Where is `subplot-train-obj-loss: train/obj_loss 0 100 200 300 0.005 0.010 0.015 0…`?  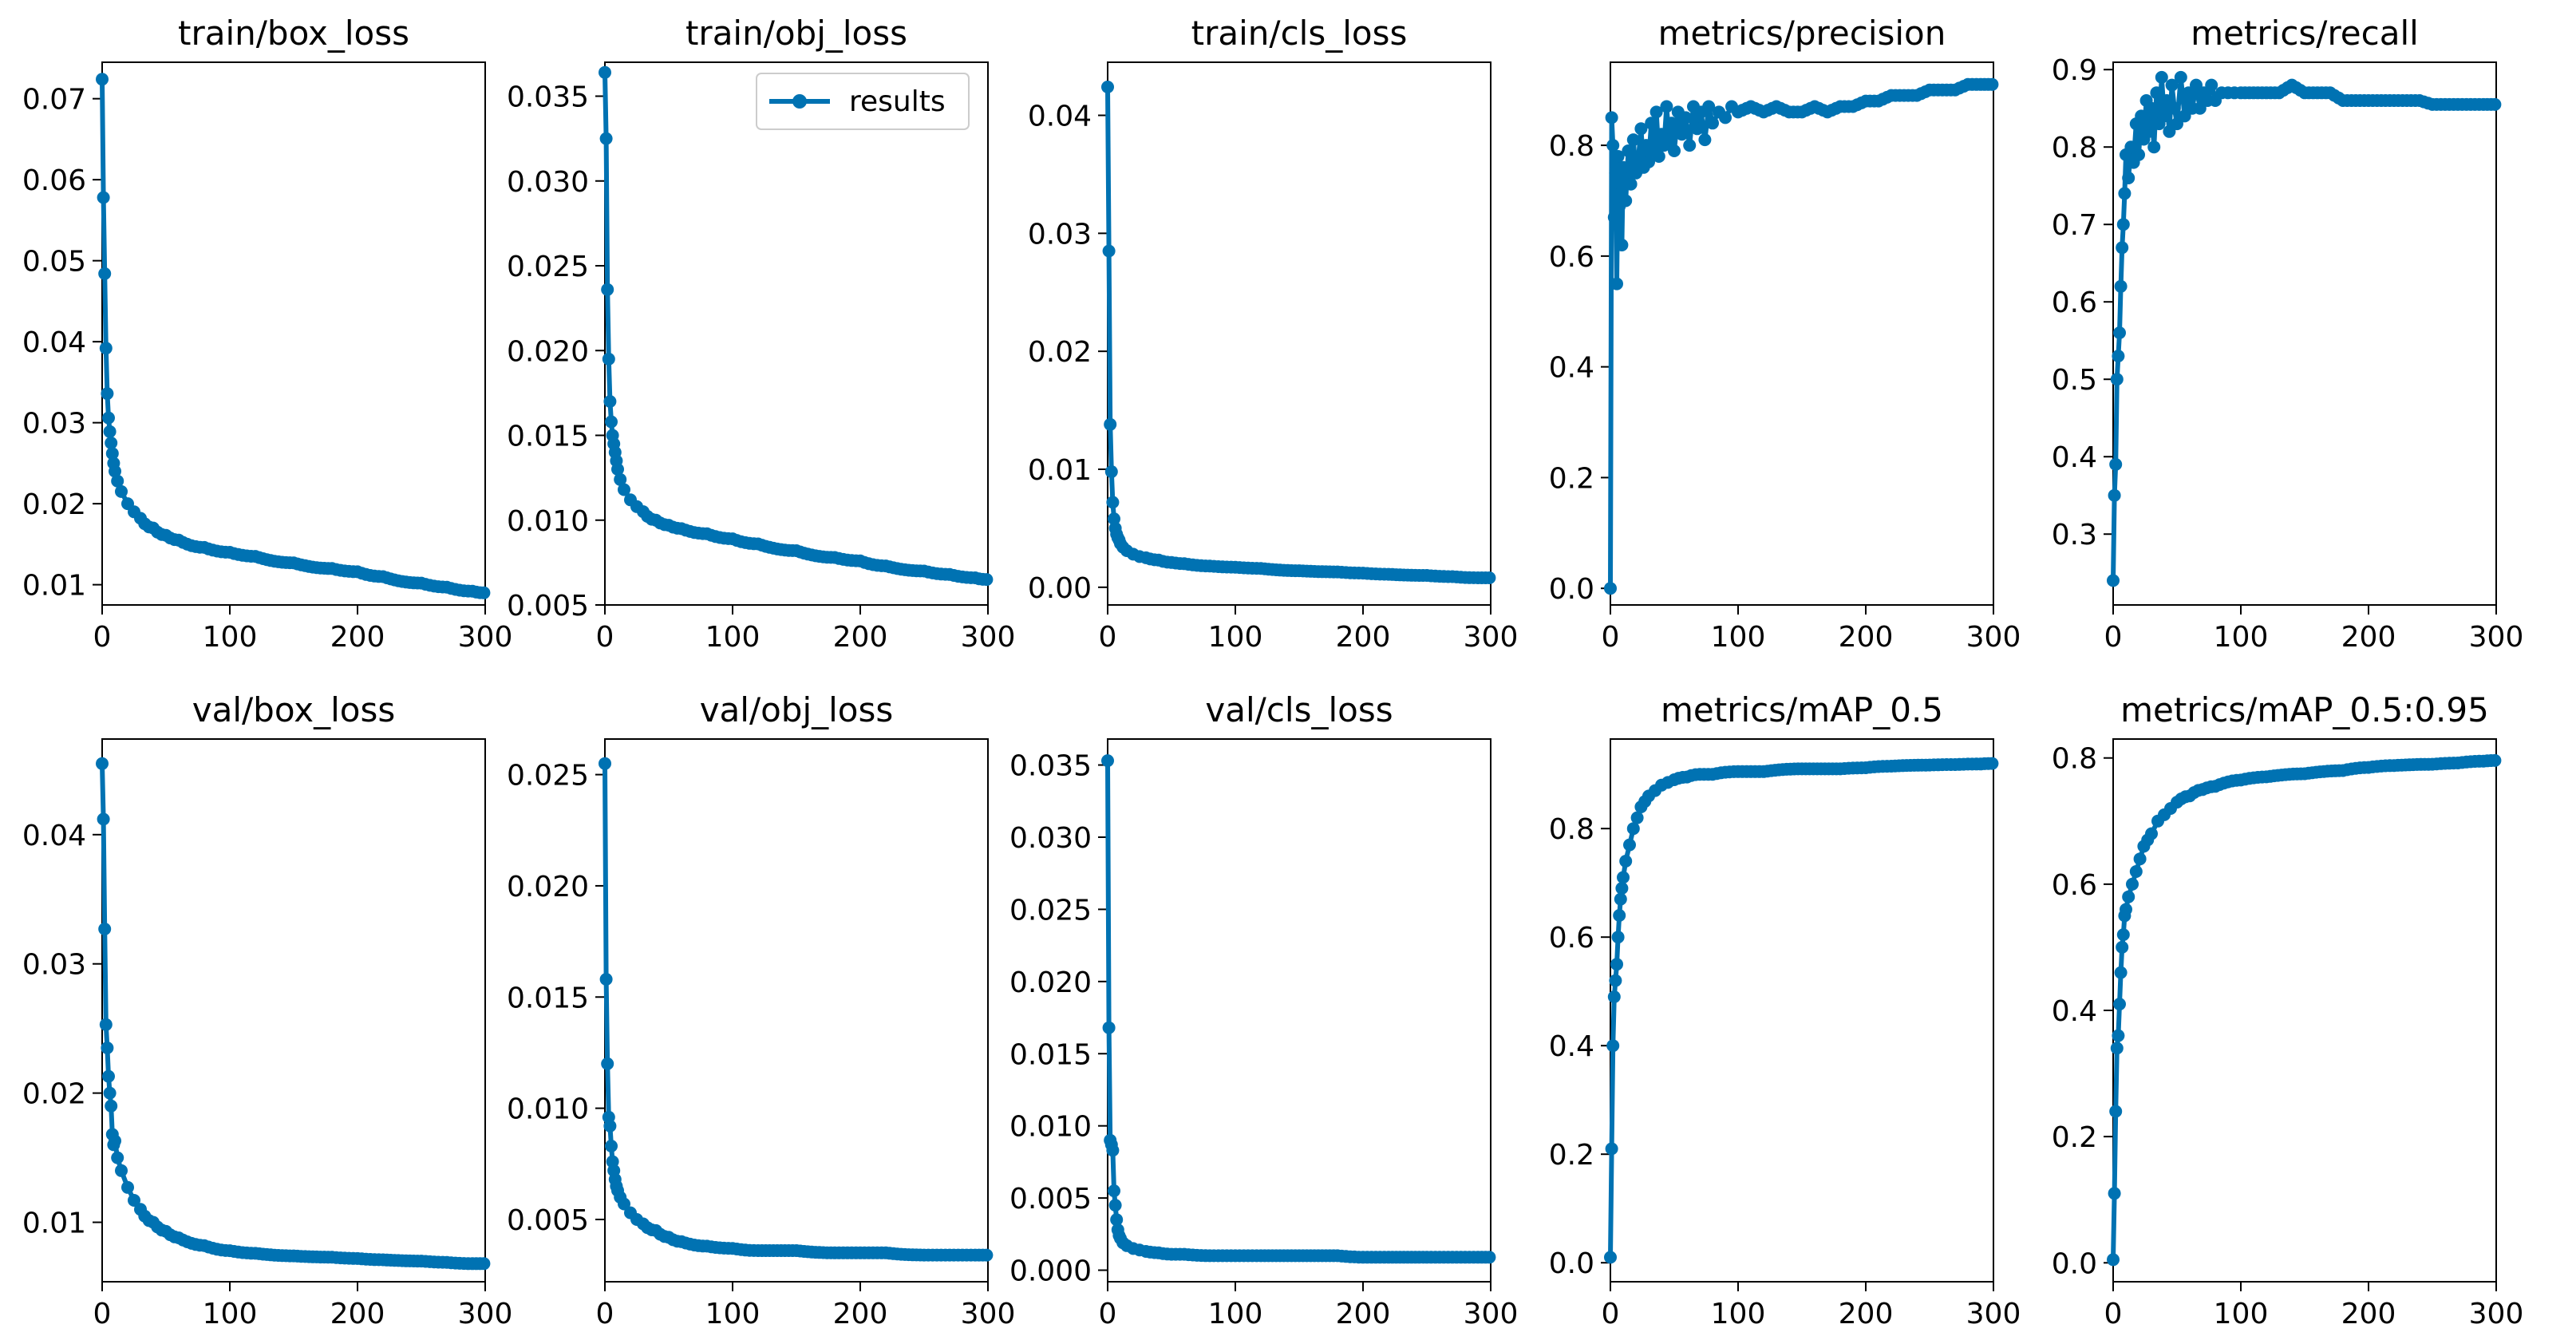 subplot-train-obj-loss: train/obj_loss 0 100 200 300 0.005 0.010 0.015 0… is located at coordinates (761, 334).